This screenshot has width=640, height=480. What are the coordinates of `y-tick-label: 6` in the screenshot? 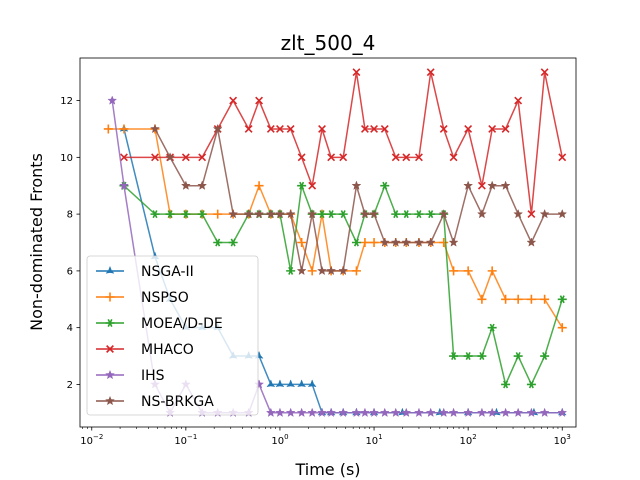 It's located at (70, 271).